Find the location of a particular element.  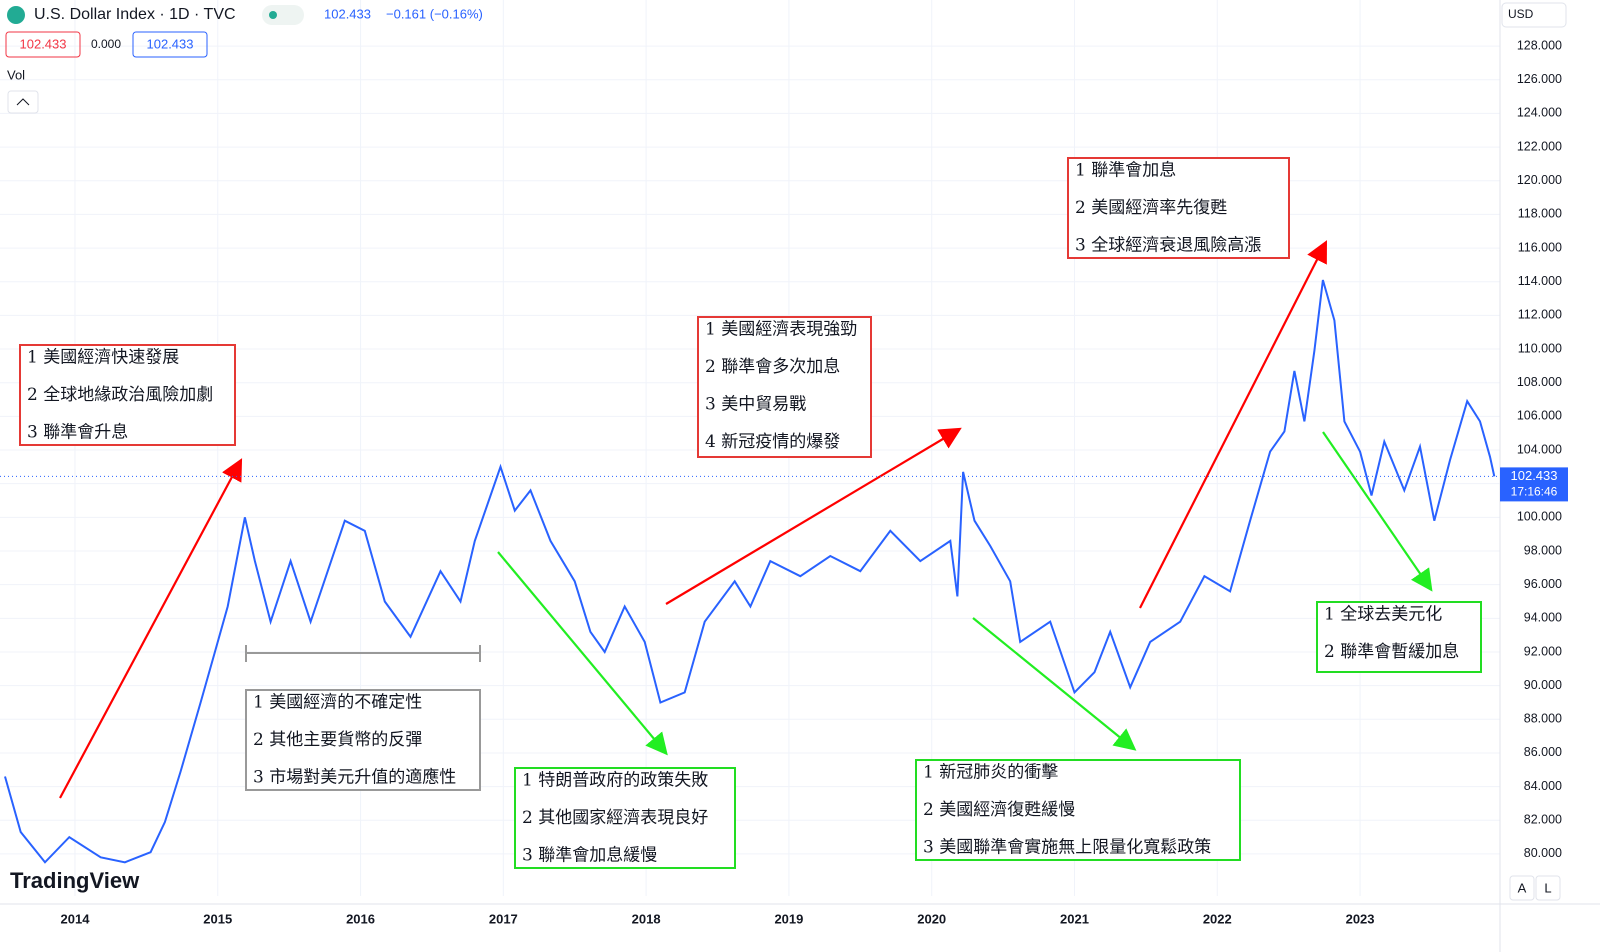

log-button is located at coordinates (1548, 888).